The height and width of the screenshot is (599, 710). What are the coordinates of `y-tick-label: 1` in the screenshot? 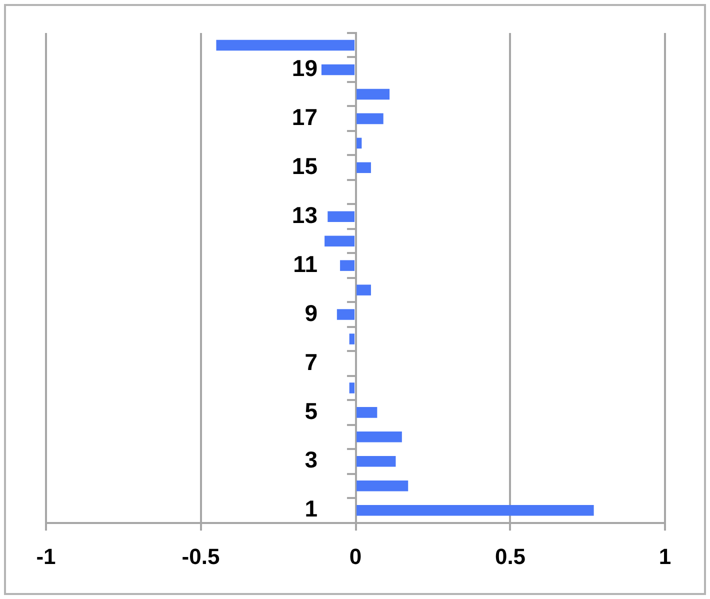 It's located at (311, 509).